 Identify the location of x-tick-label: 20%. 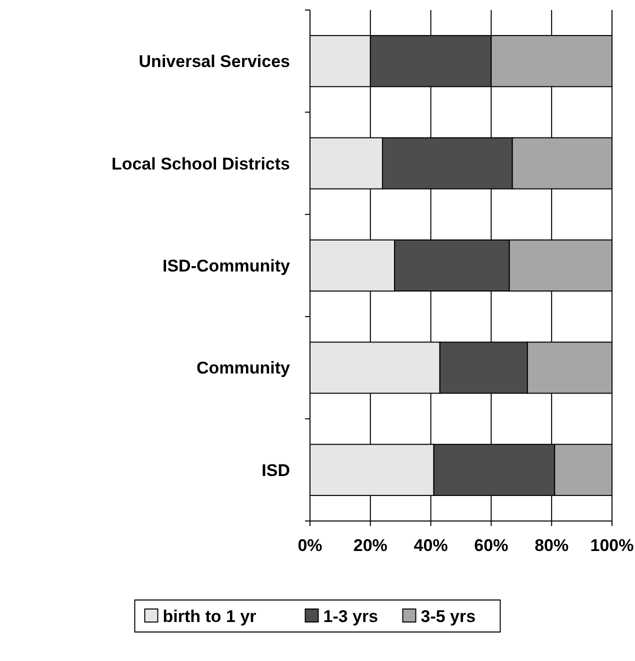
(370, 545).